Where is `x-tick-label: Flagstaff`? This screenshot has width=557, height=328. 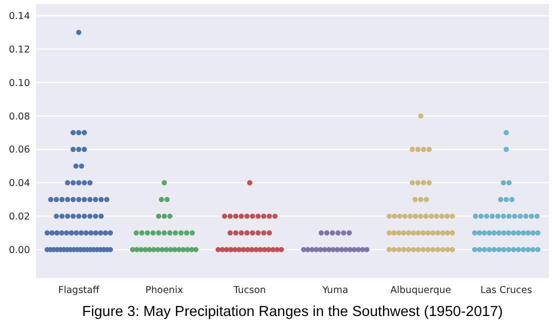 x-tick-label: Flagstaff is located at coordinates (79, 290).